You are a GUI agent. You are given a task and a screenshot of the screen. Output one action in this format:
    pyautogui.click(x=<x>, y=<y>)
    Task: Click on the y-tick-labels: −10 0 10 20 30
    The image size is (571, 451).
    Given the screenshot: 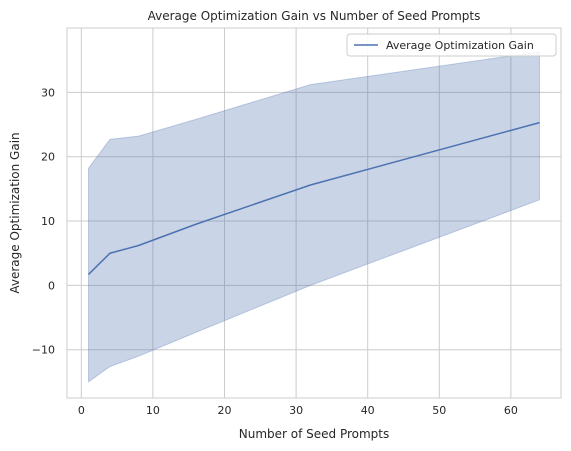 What is the action you would take?
    pyautogui.click(x=43, y=221)
    